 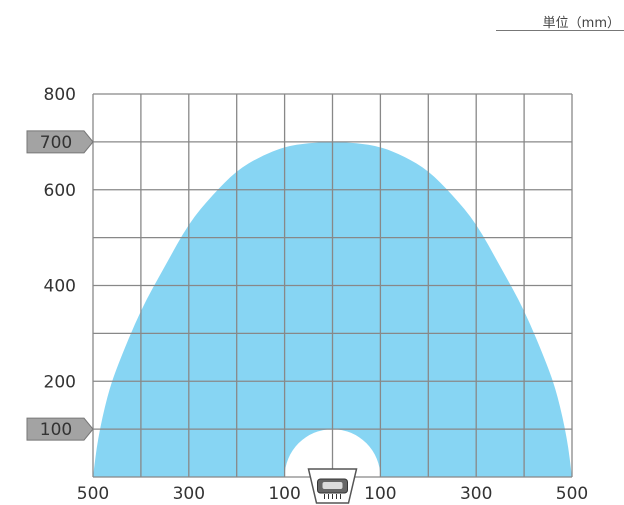 I want to click on y-marker-badge: 700, so click(x=60, y=142).